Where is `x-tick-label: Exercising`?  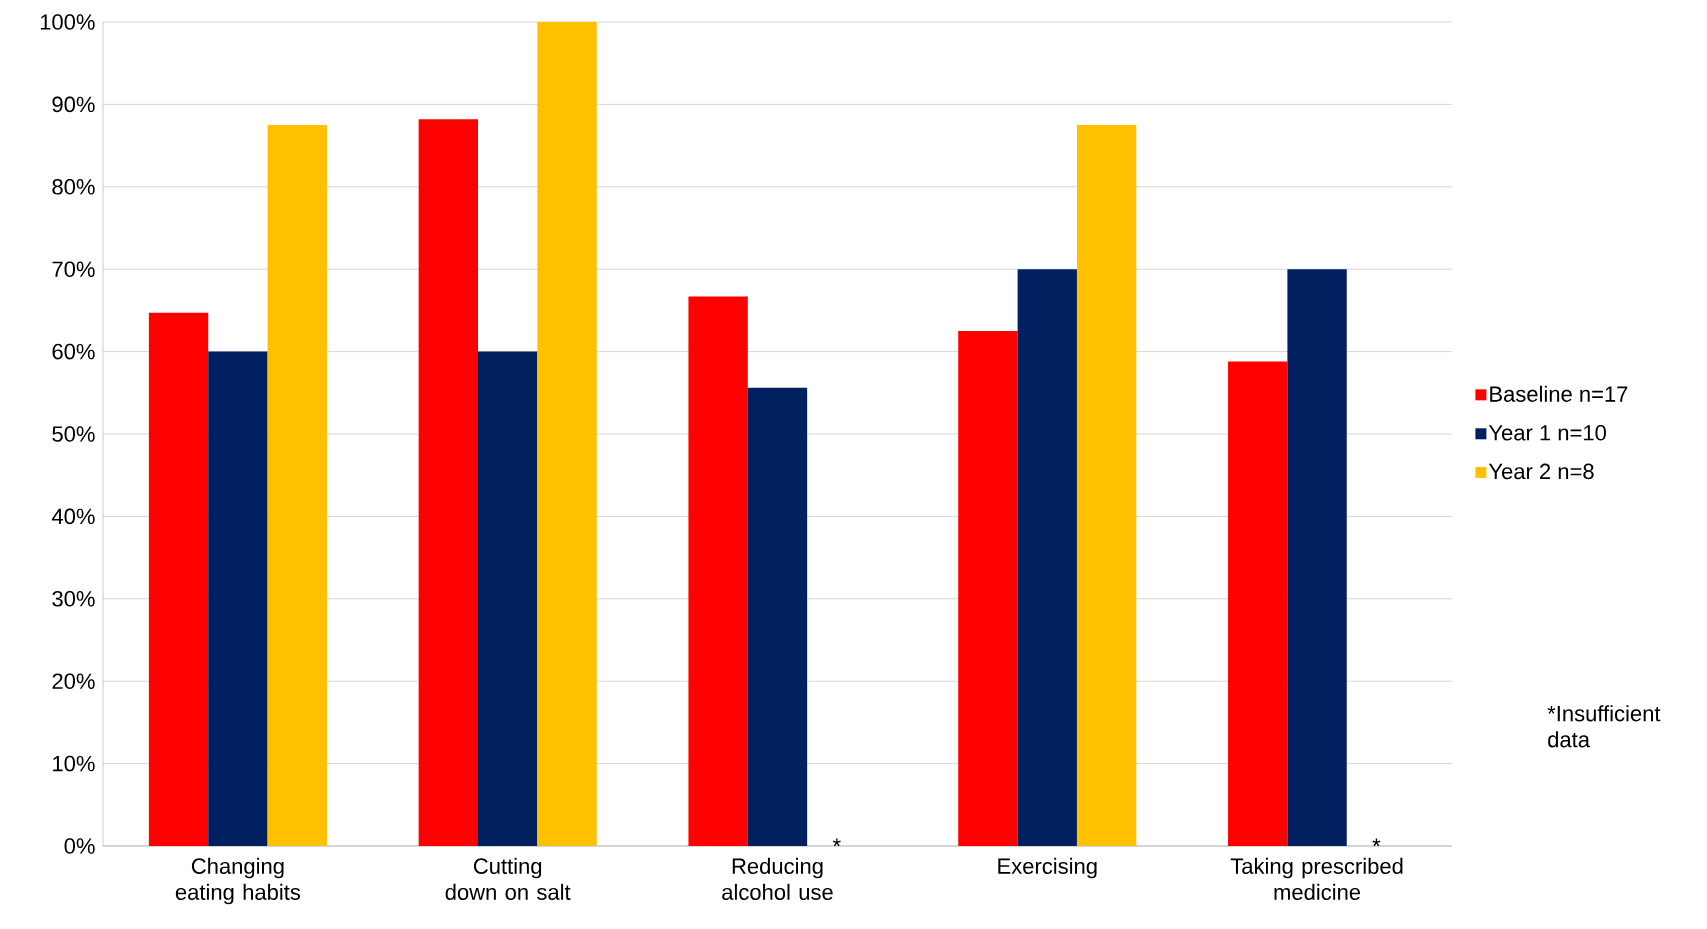
x-tick-label: Exercising is located at coordinates (1047, 868).